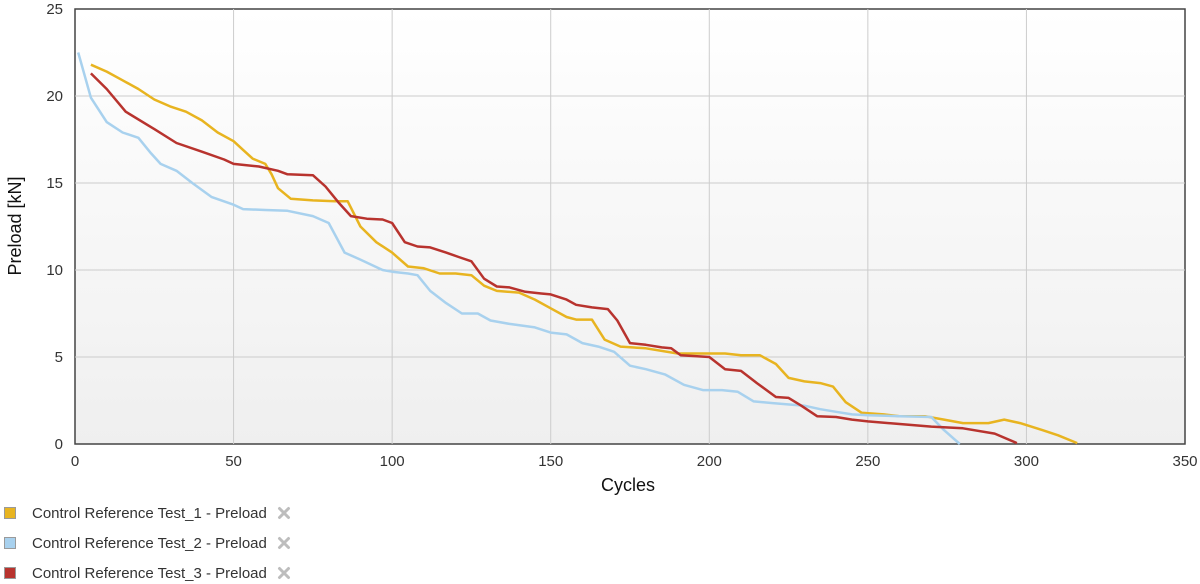 The height and width of the screenshot is (584, 1200). What do you see at coordinates (75, 461) in the screenshot?
I see `x-tick-label: 0` at bounding box center [75, 461].